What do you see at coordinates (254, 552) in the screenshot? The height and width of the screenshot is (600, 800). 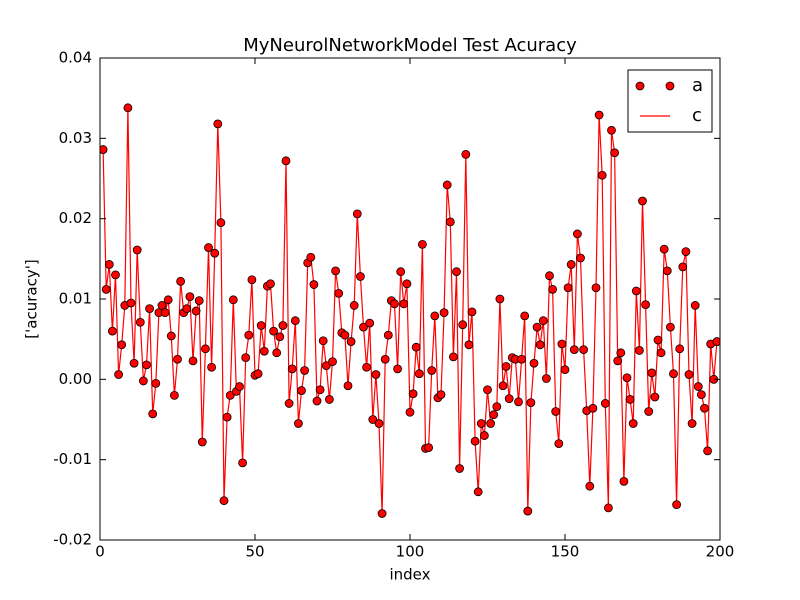 I see `x-tick-label: 50` at bounding box center [254, 552].